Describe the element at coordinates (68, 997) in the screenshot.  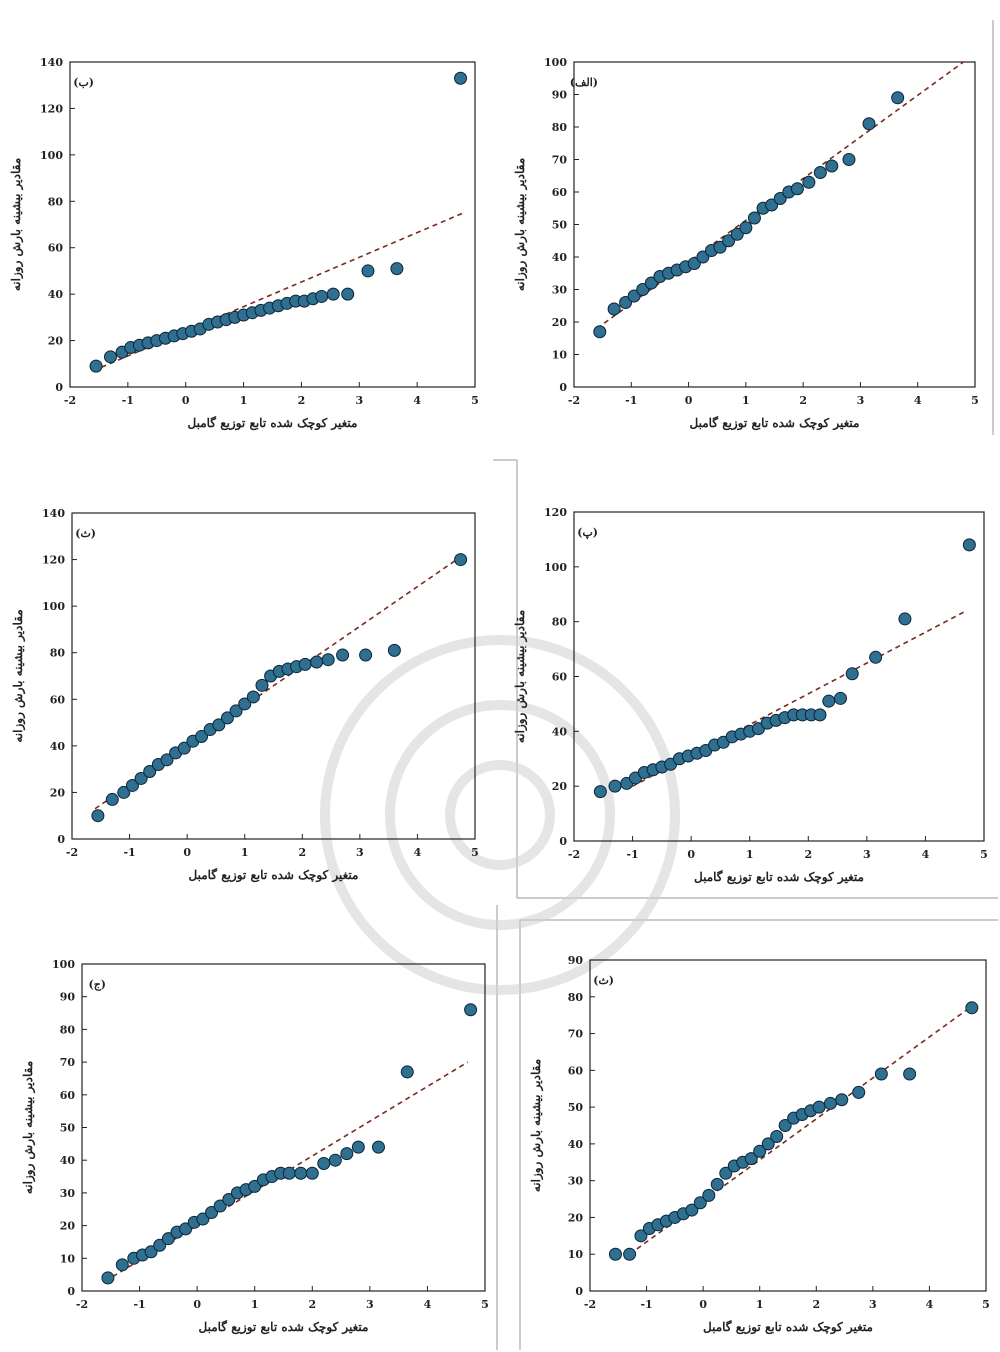
I see `y-tick-label: 90` at that location.